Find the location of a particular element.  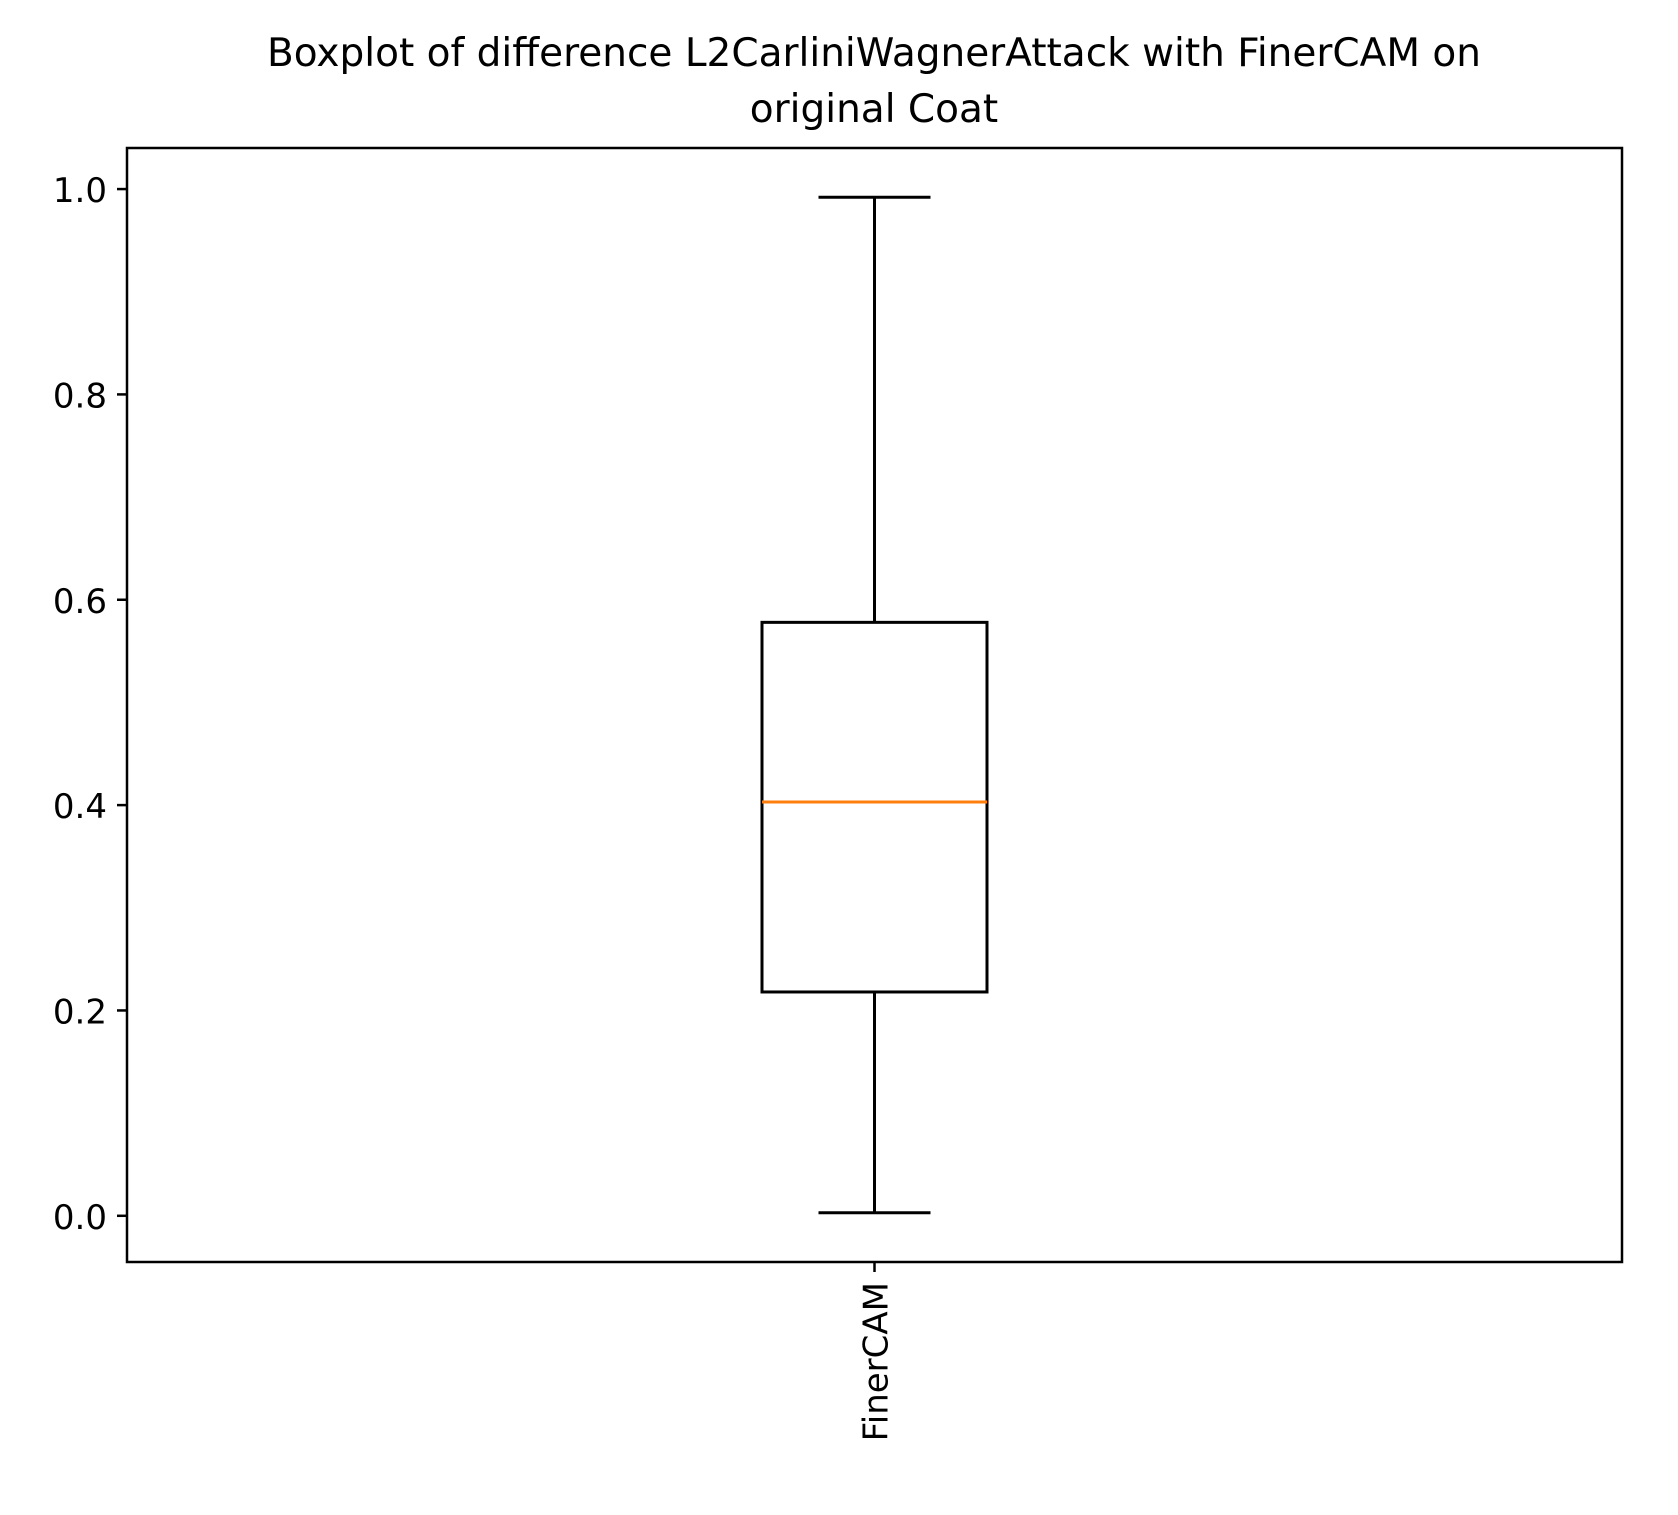

y-tick-label: 0.8 is located at coordinates (80, 396).